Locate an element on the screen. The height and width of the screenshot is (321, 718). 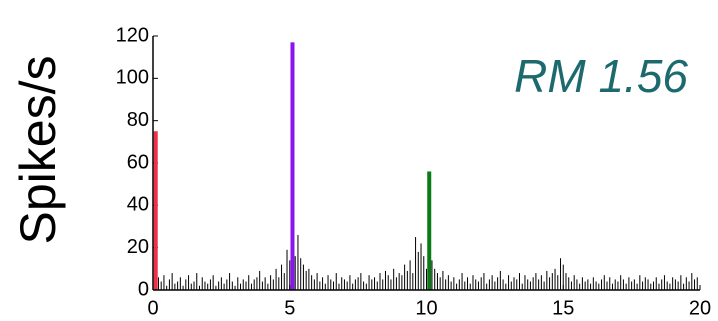
y-tick-label: 60 is located at coordinates (138, 162).